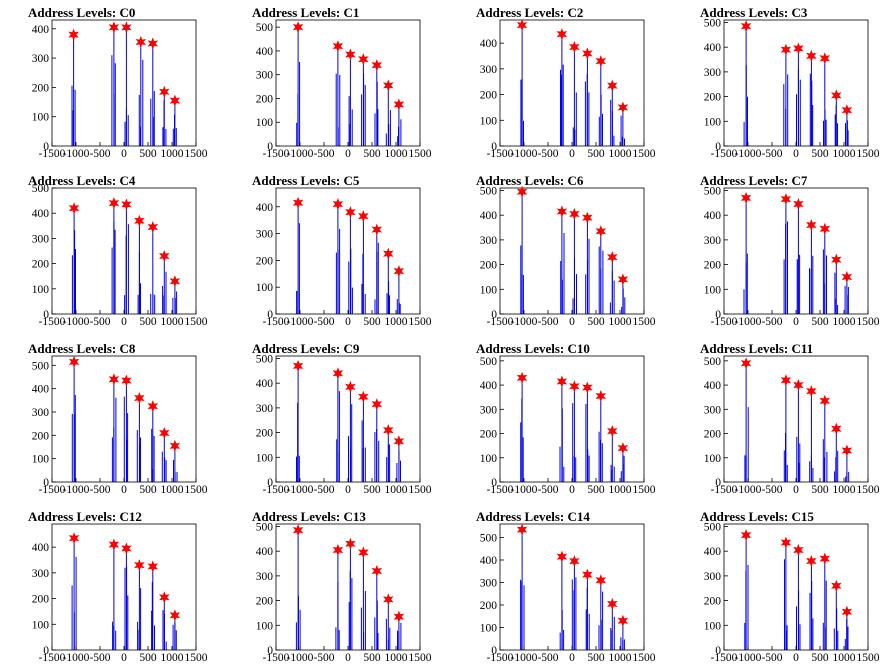  What do you see at coordinates (306, 180) in the screenshot?
I see `panel-title: Address Levels: C5` at bounding box center [306, 180].